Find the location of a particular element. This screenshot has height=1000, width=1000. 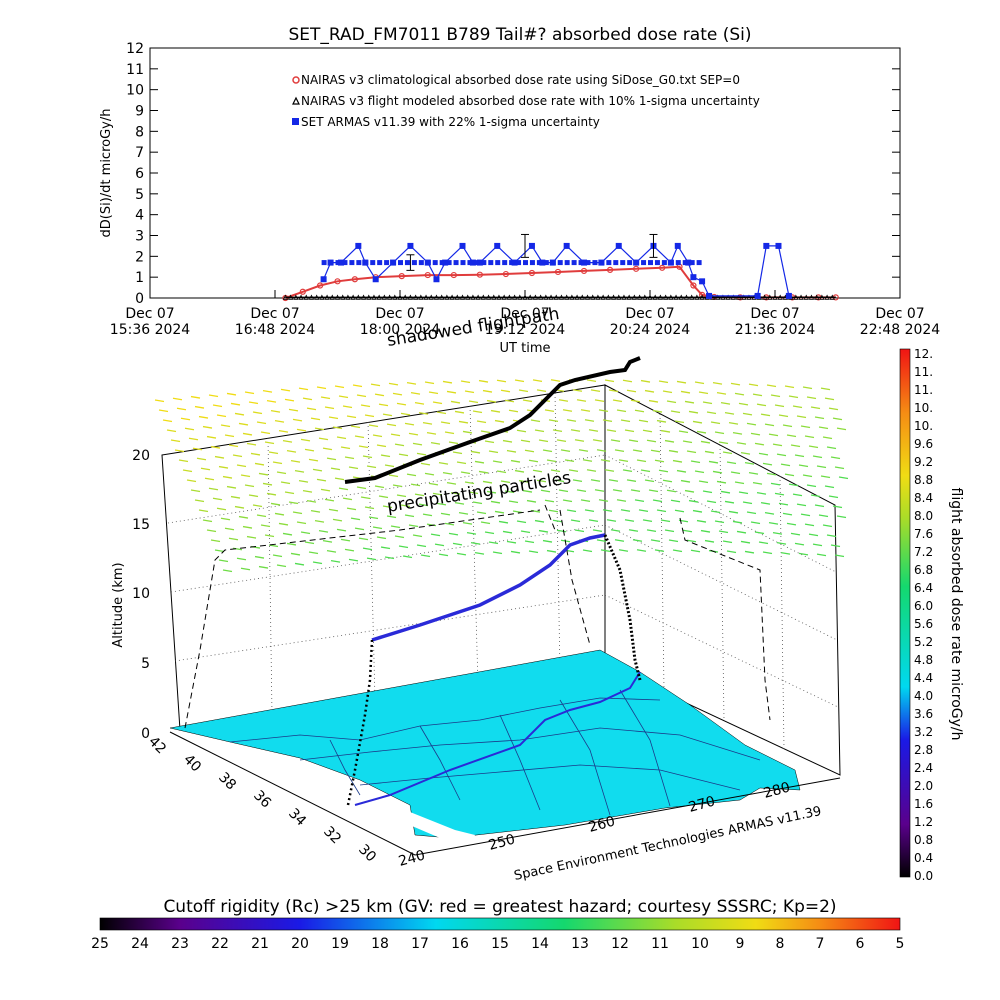

flight-path is located at coordinates (488, 587).